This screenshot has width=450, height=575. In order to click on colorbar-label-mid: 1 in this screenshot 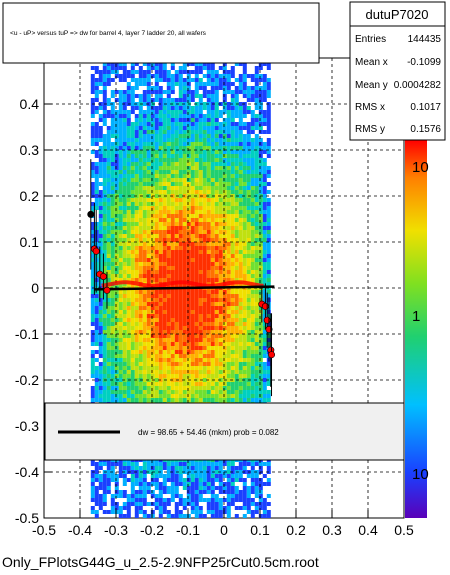, I will do `click(416, 316)`.